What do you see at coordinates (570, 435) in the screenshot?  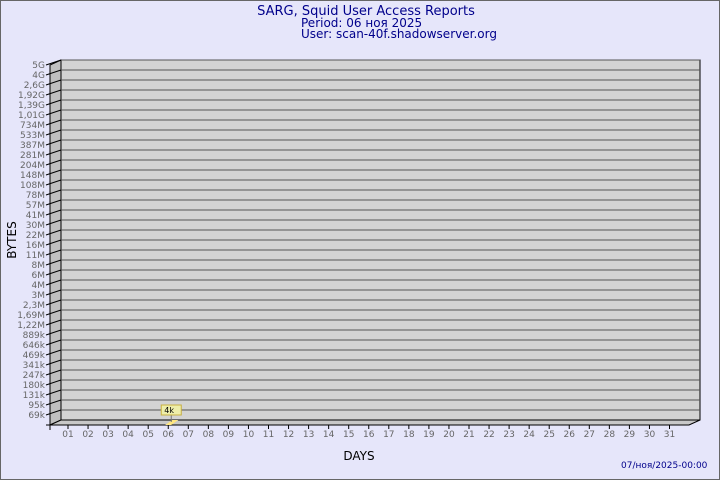 I see `x-tick-label: 26` at bounding box center [570, 435].